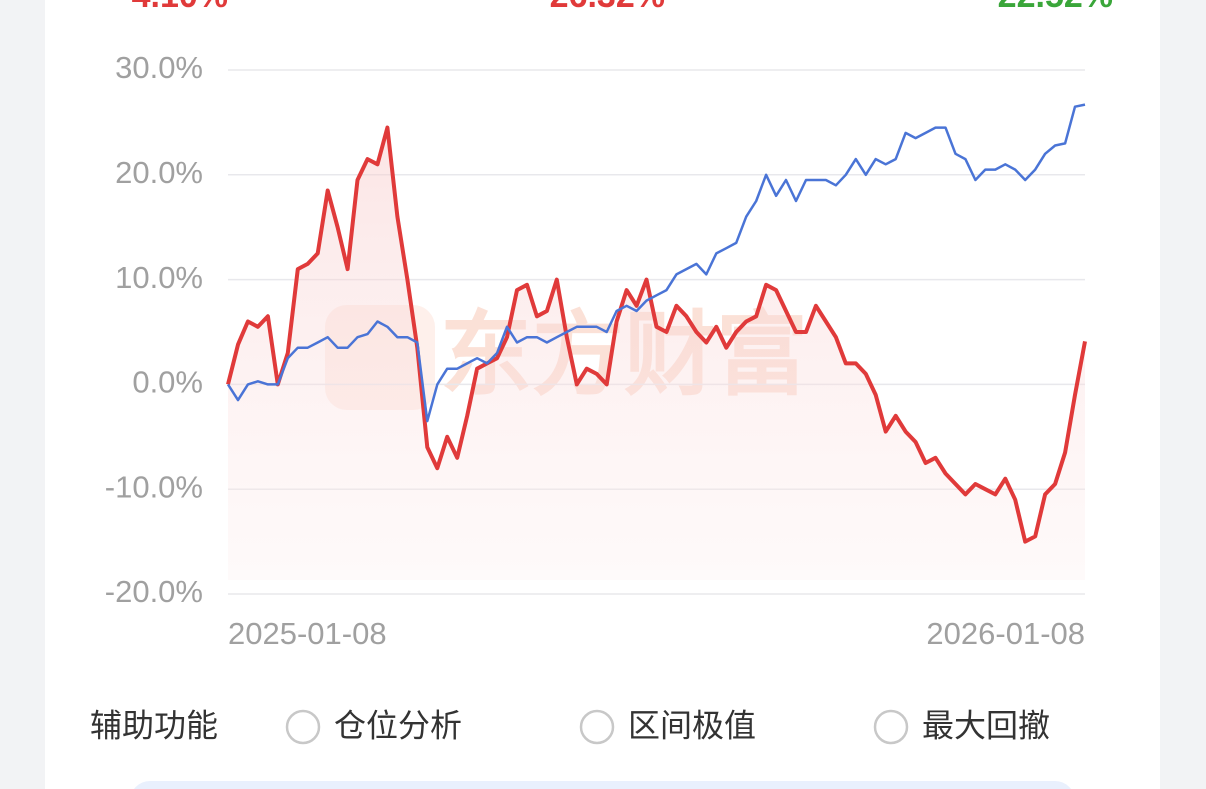 The image size is (1206, 789). Describe the element at coordinates (174, 7) in the screenshot. I see `summary-value: -4.10%` at that location.